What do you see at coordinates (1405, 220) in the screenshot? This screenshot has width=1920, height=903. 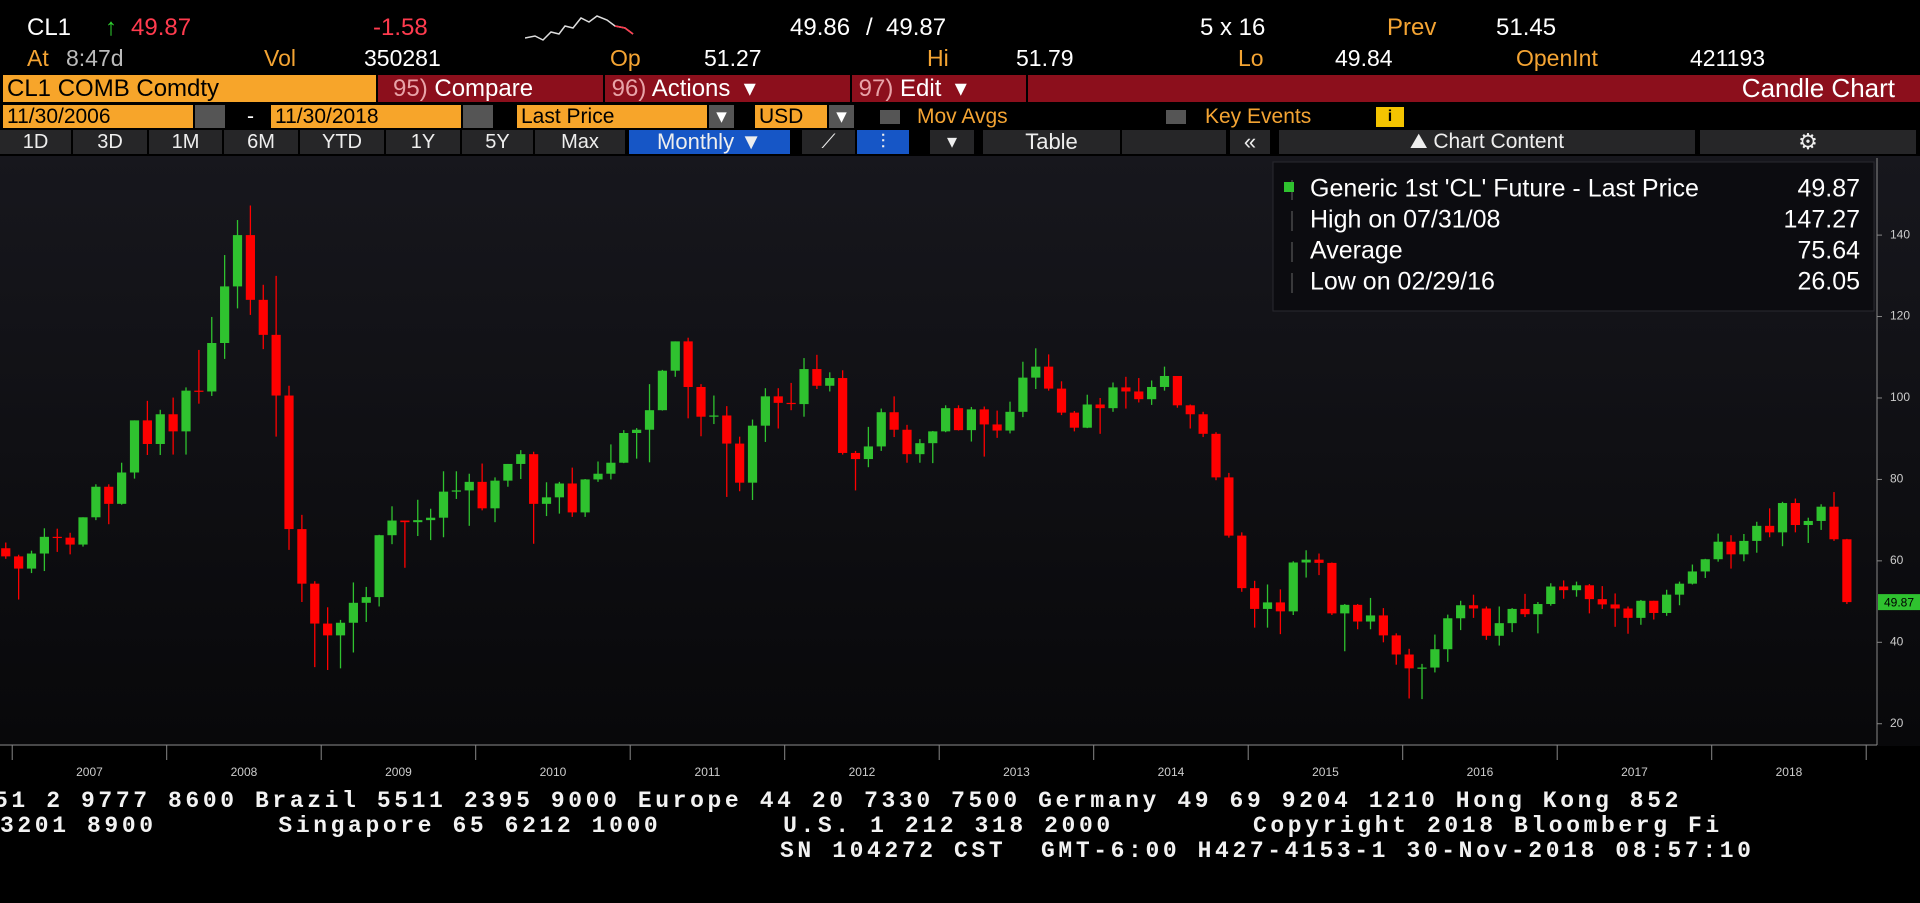 I see `legend-label: High on 07/31/08` at bounding box center [1405, 220].